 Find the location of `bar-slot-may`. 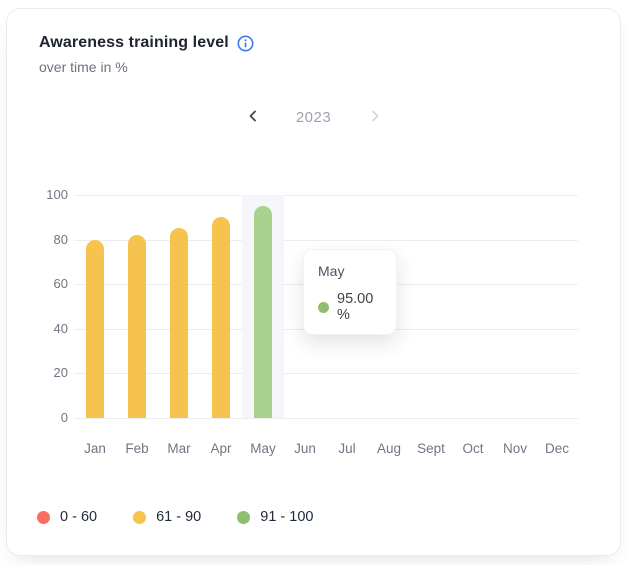

bar-slot-may is located at coordinates (263, 306).